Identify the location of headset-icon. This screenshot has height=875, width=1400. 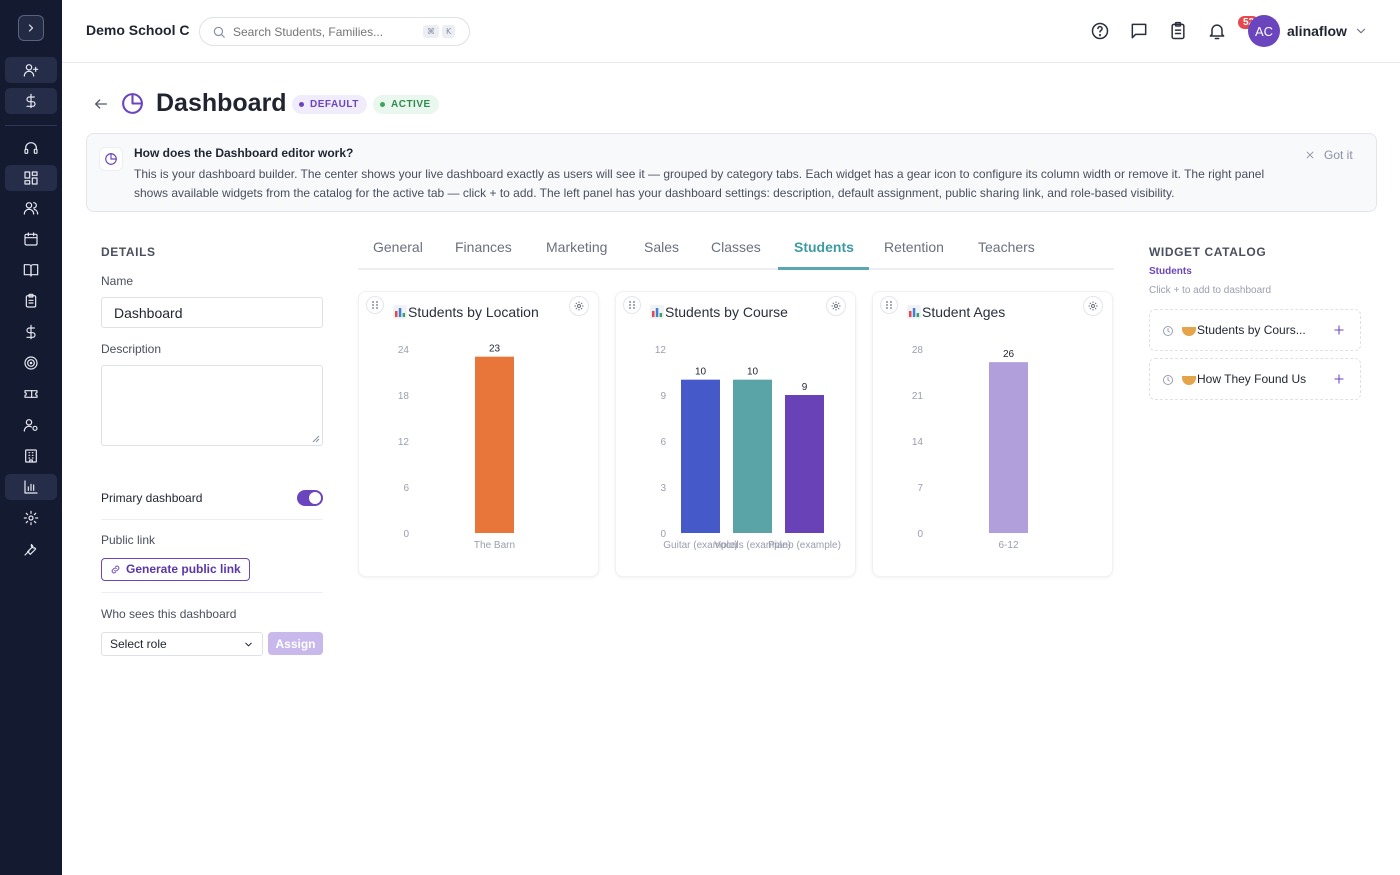
(31, 148).